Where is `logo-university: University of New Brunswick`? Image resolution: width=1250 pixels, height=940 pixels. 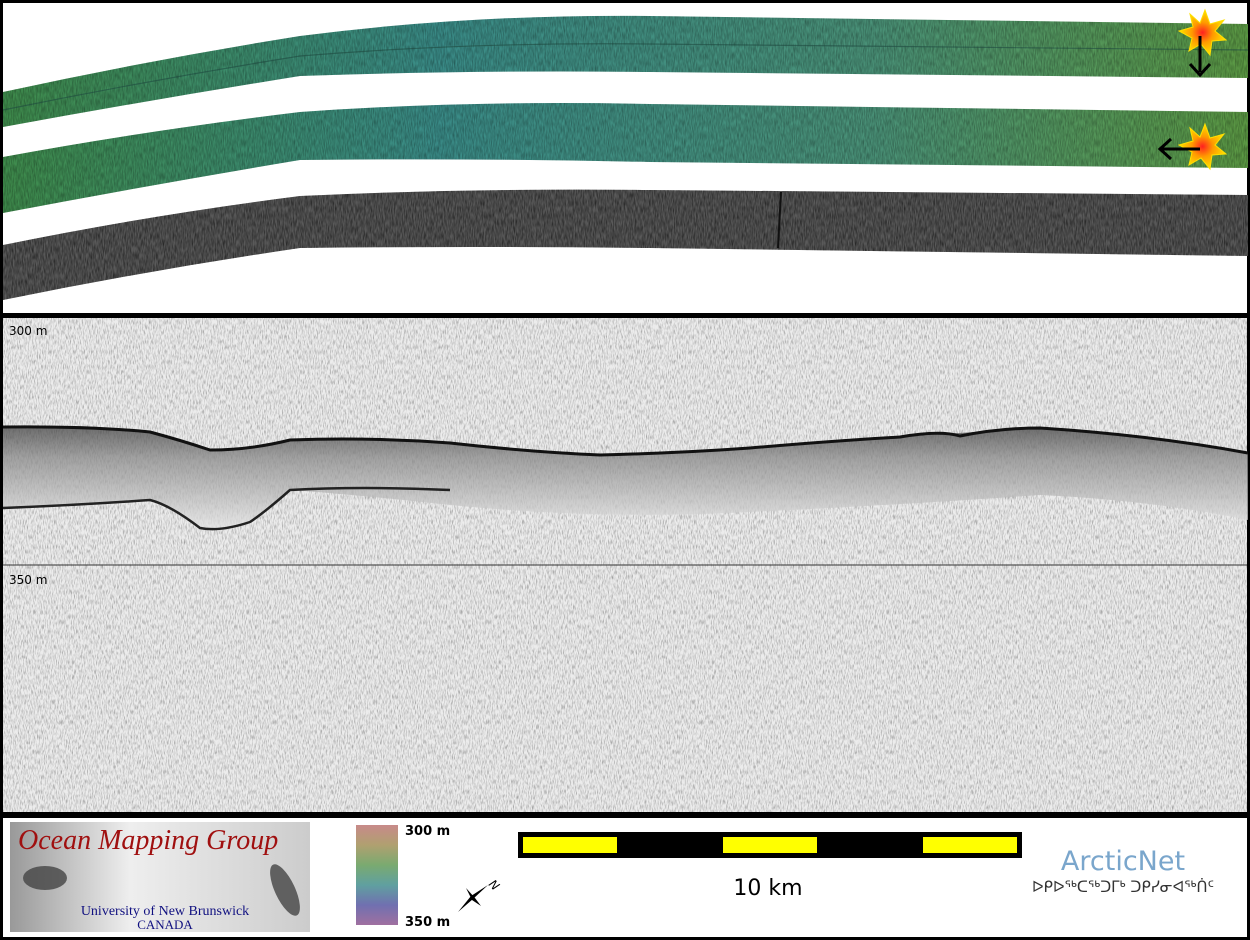
logo-university: University of New Brunswick is located at coordinates (165, 911).